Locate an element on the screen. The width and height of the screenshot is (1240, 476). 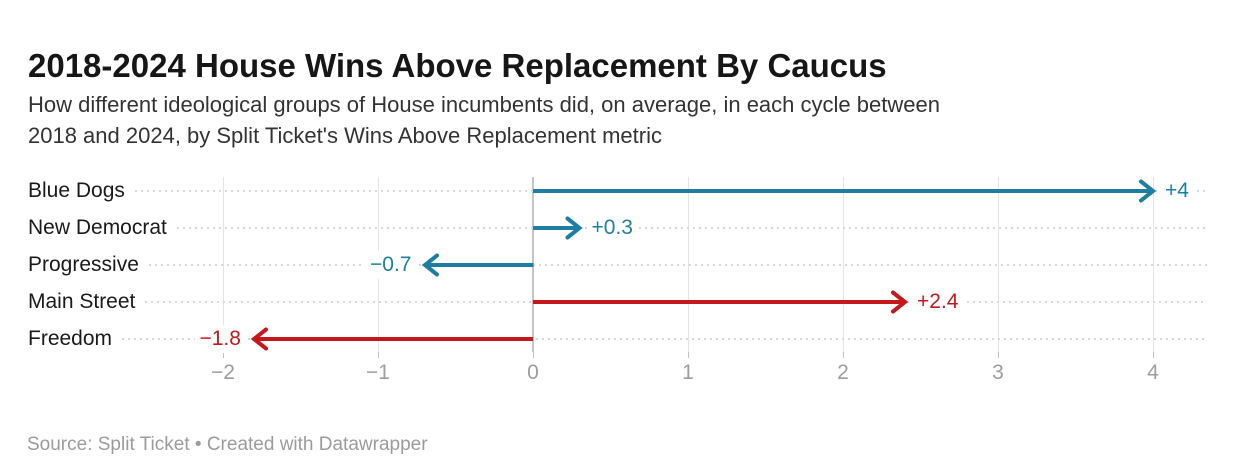
chart-row: Progressive is located at coordinates (617, 265).